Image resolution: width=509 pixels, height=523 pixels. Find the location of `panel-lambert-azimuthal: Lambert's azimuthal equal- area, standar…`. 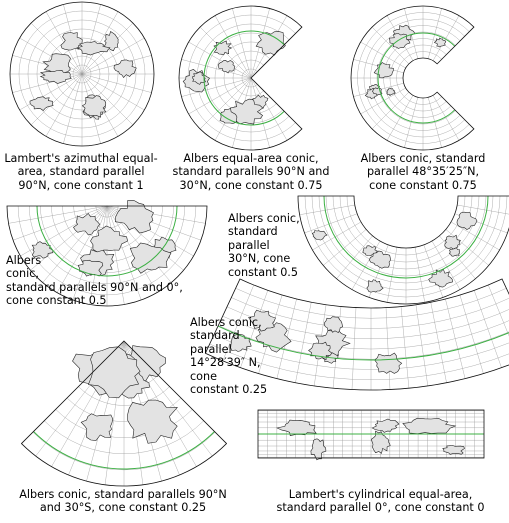

panel-lambert-azimuthal: Lambert's azimuthal equal- area, standar… is located at coordinates (82, 100).